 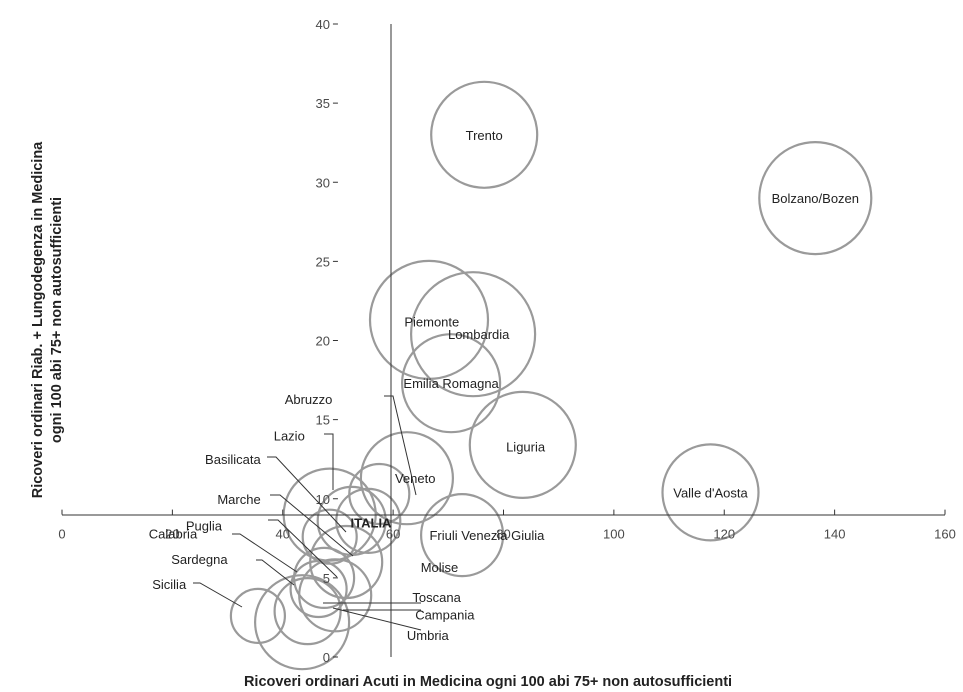 I want to click on label-valle-d-aosta: Valle d'Aosta, so click(x=710, y=492).